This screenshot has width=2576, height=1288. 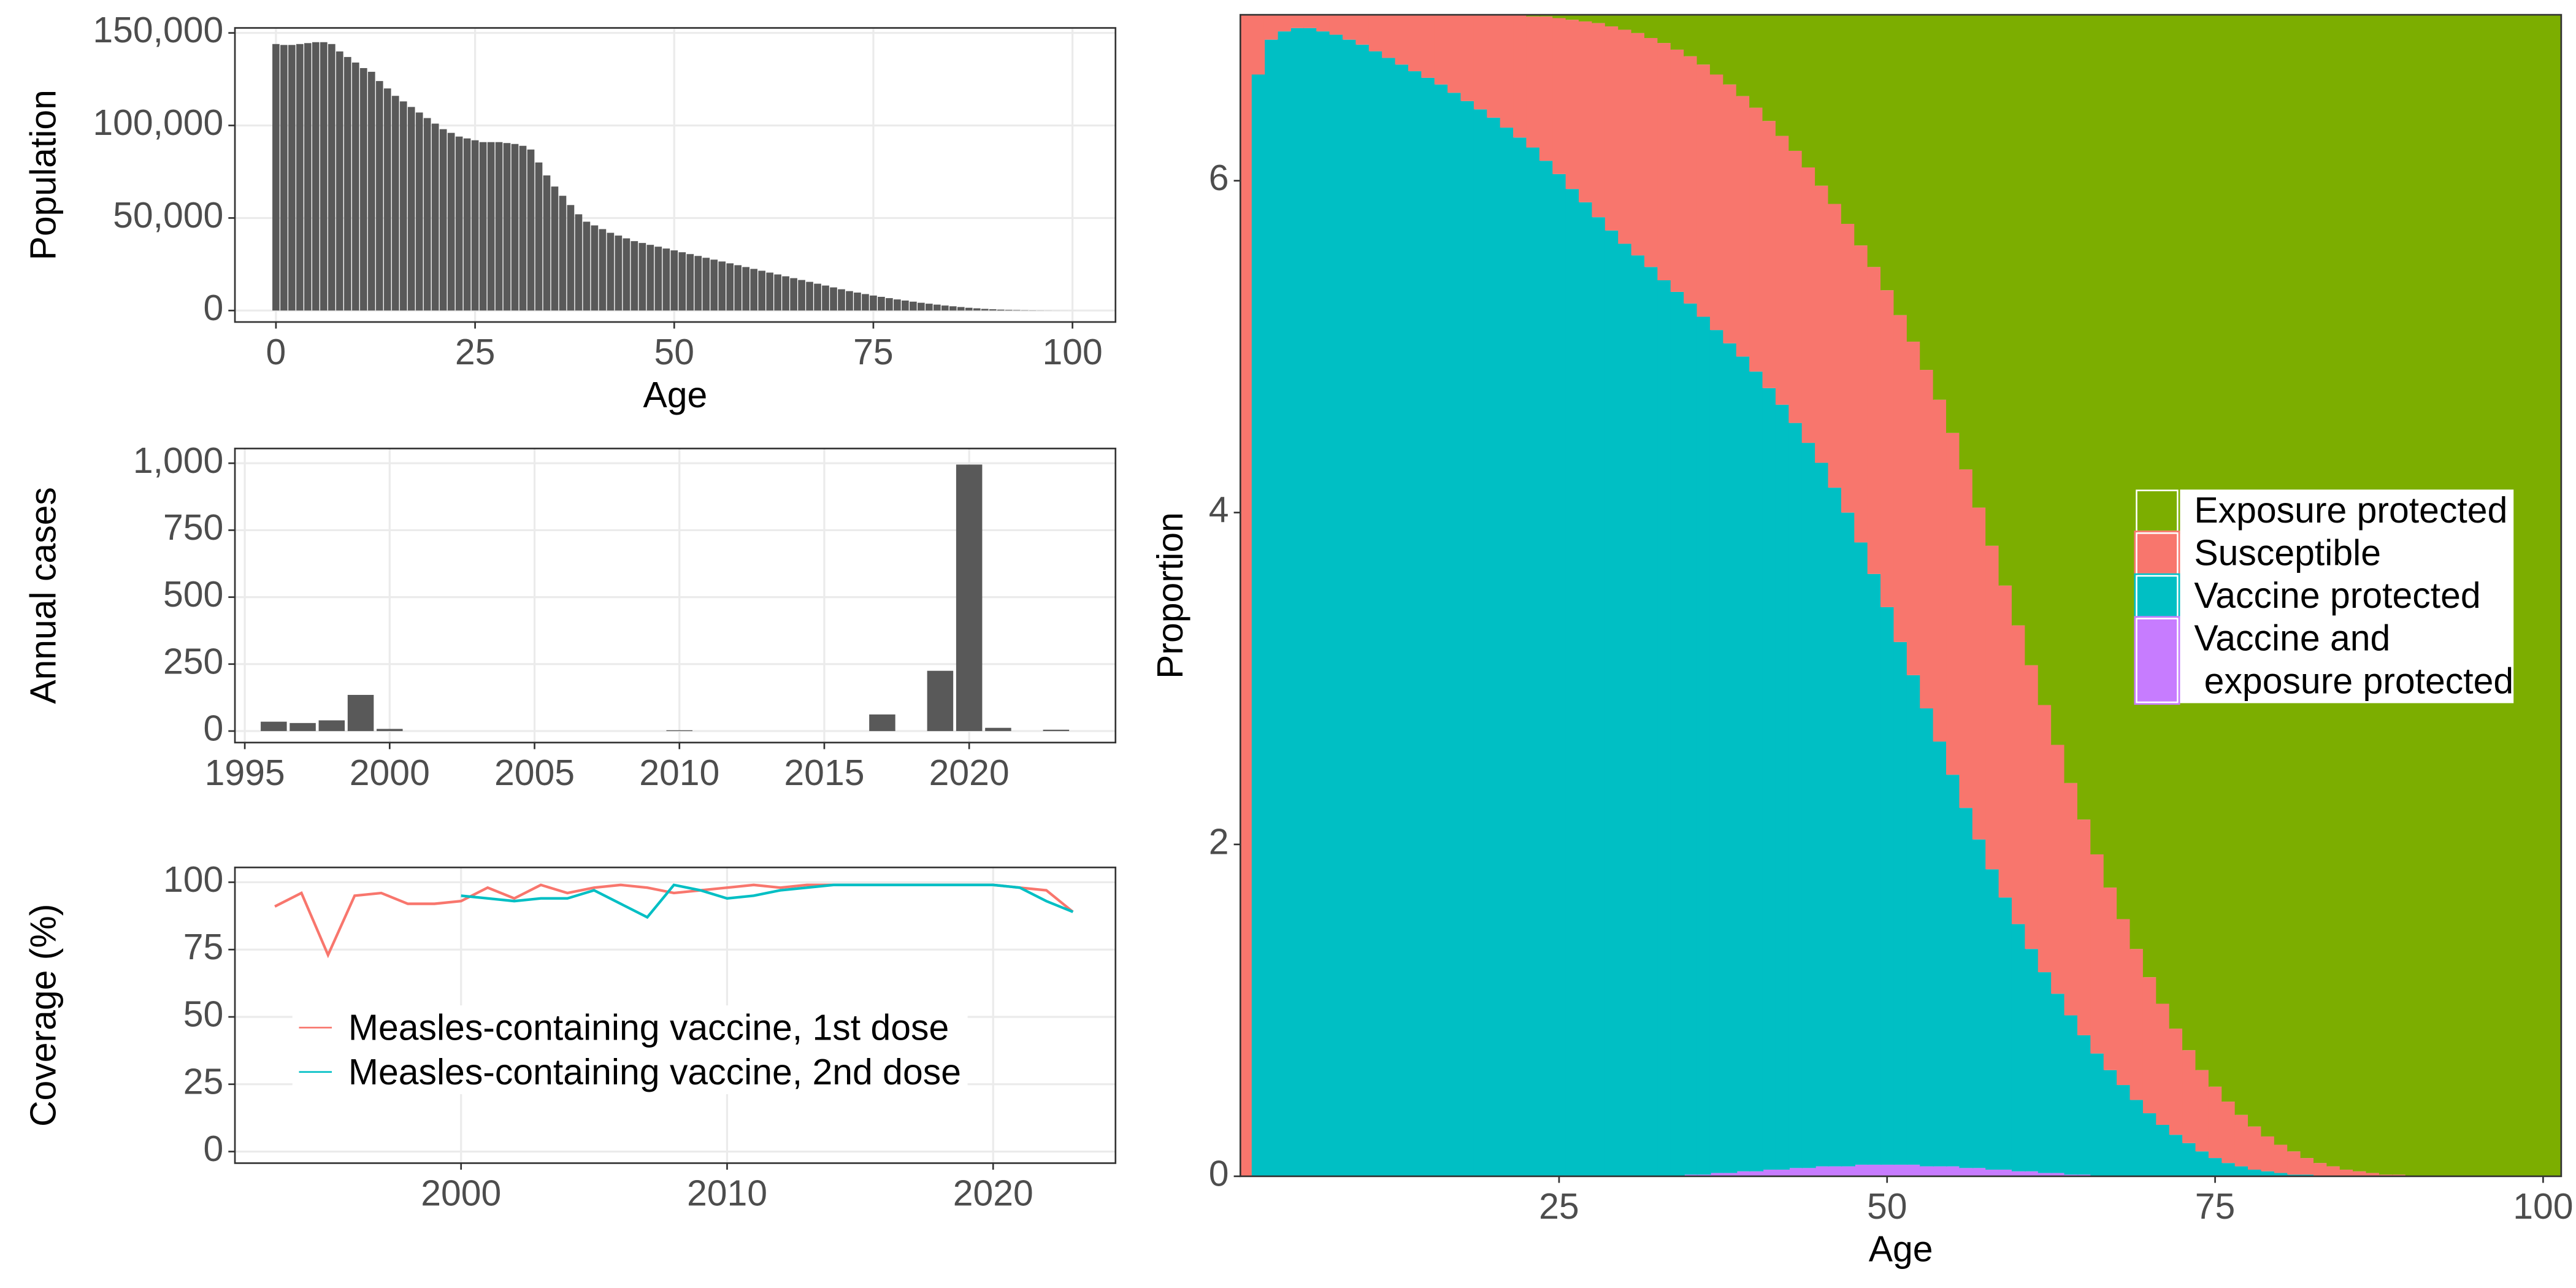 What do you see at coordinates (993, 1194) in the screenshot?
I see `x-tick-label: 2020` at bounding box center [993, 1194].